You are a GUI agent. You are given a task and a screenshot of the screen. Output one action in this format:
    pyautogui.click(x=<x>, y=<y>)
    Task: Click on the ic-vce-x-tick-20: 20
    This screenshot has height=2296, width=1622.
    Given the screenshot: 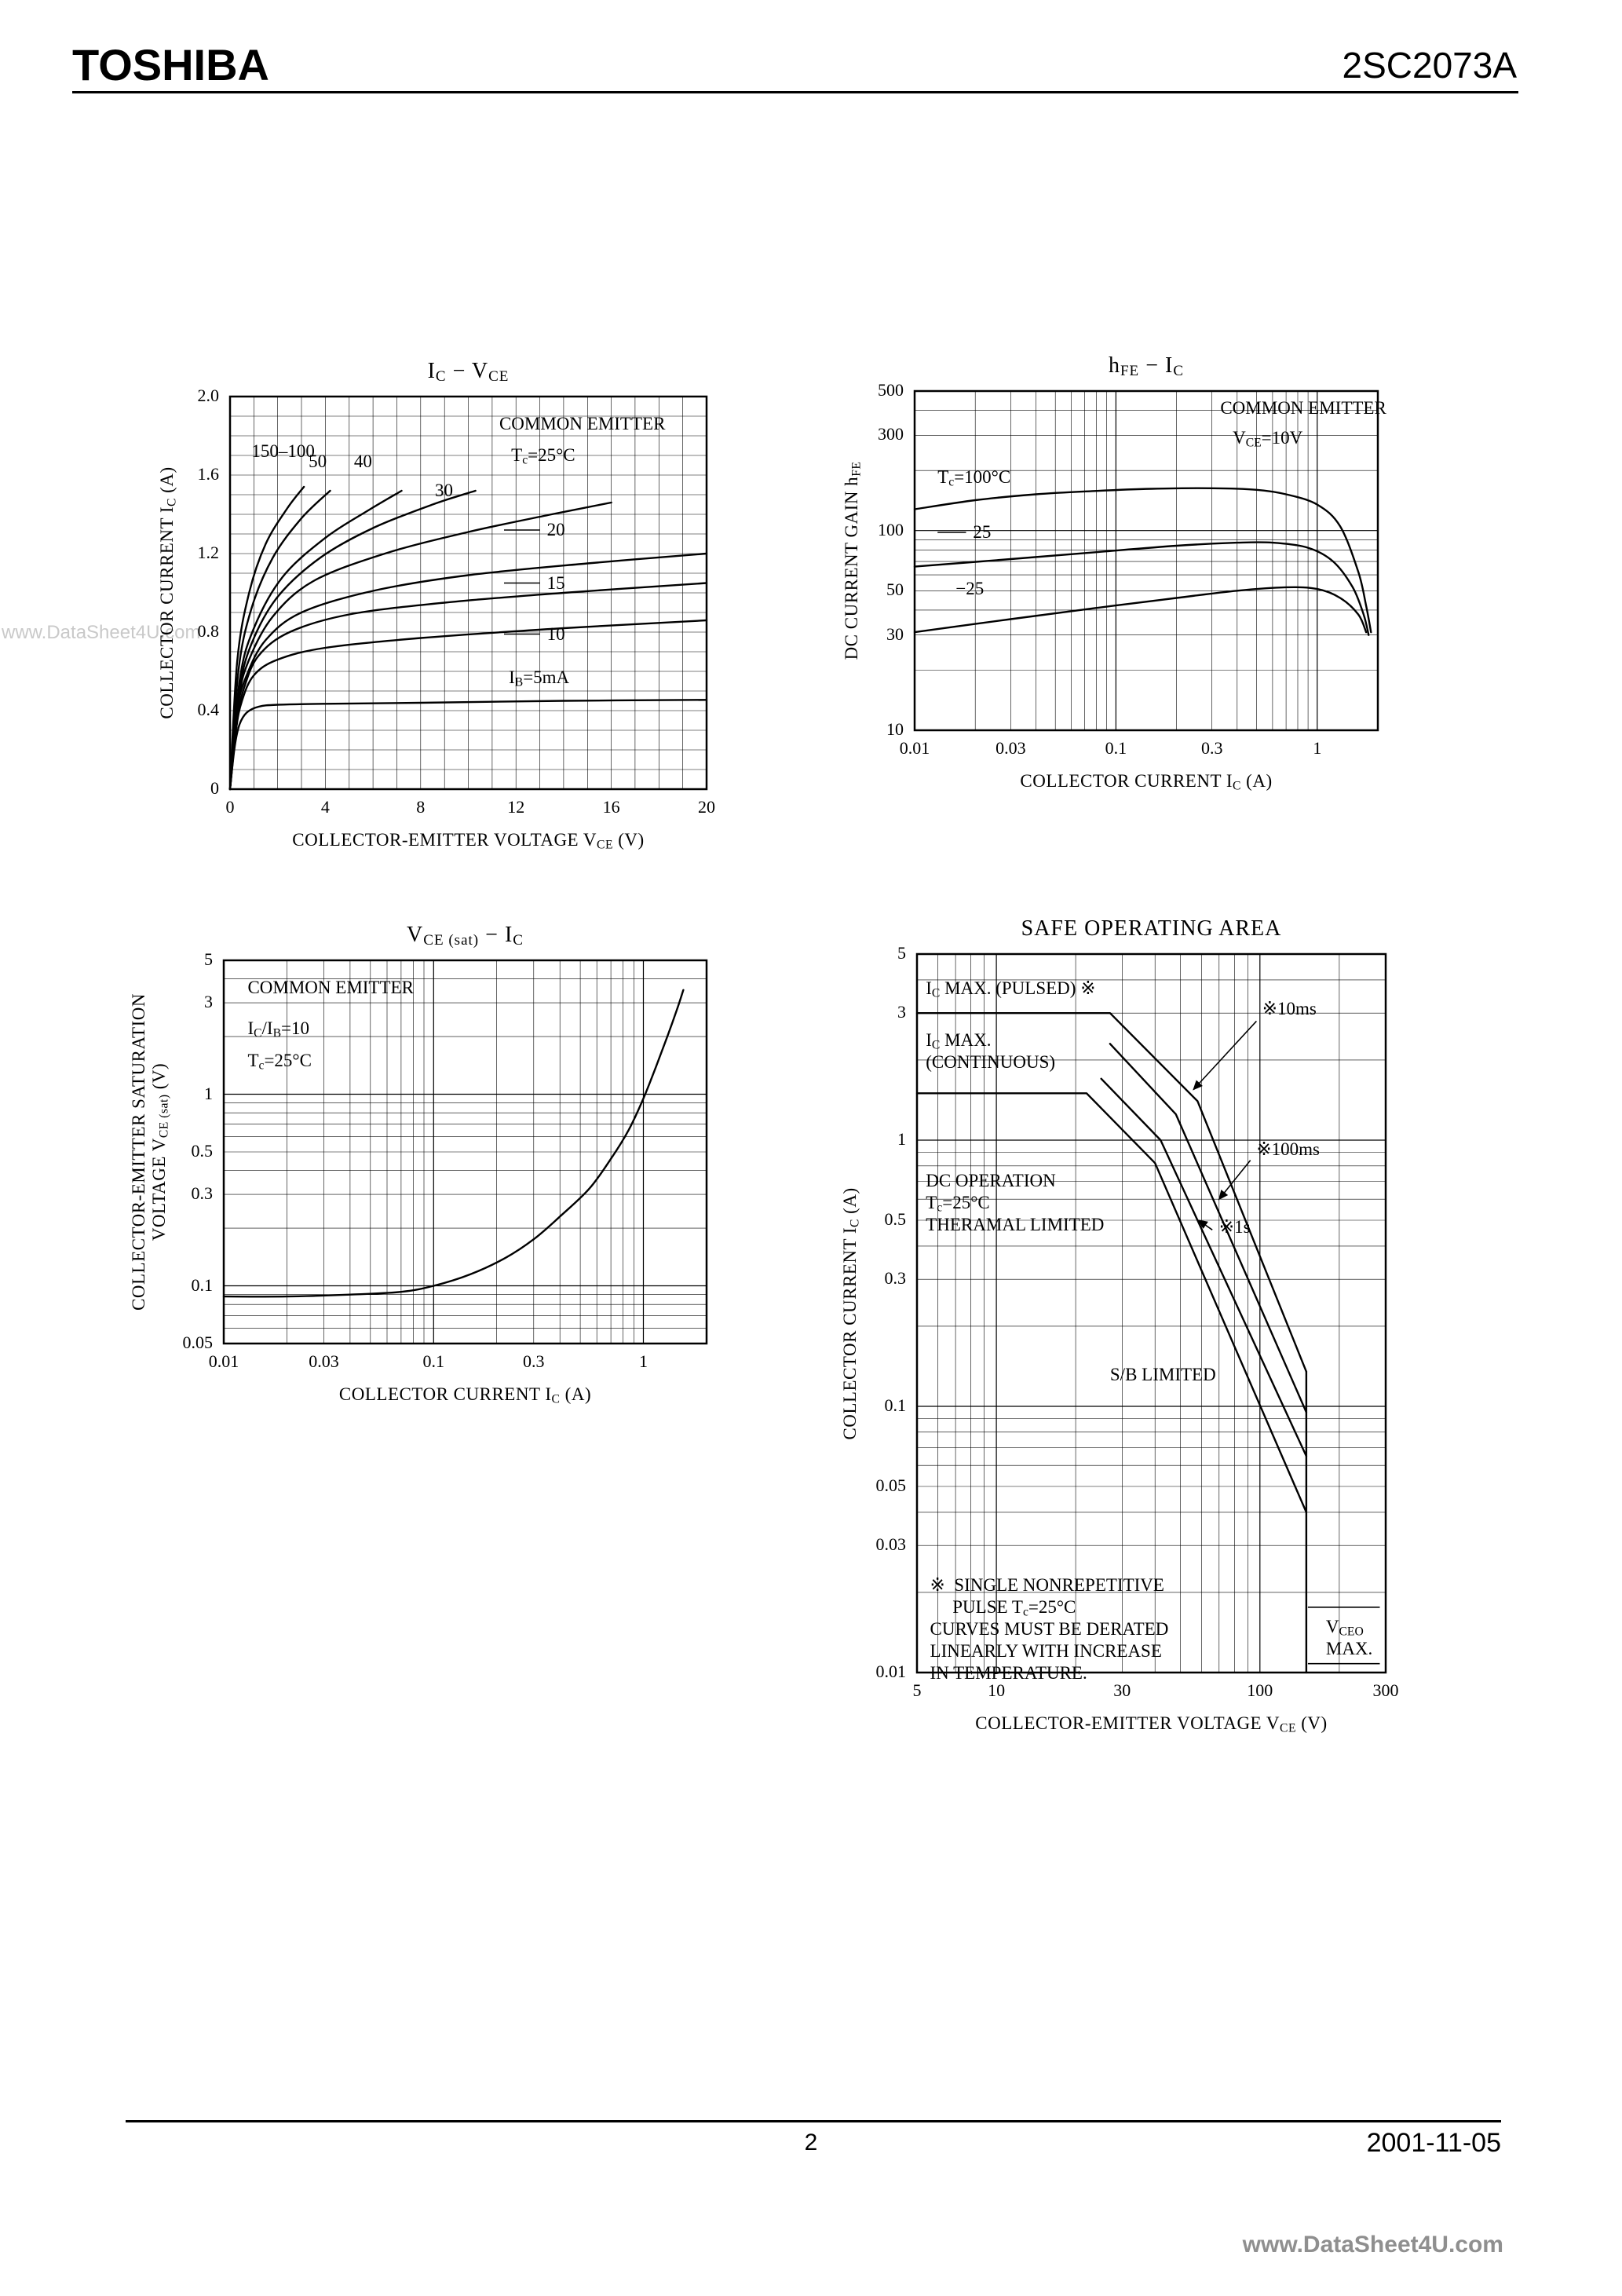 What is the action you would take?
    pyautogui.click(x=706, y=807)
    